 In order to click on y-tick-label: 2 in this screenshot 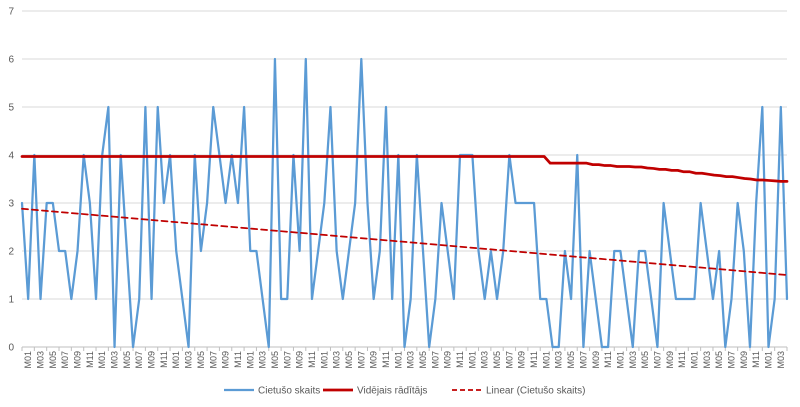, I will do `click(11, 252)`.